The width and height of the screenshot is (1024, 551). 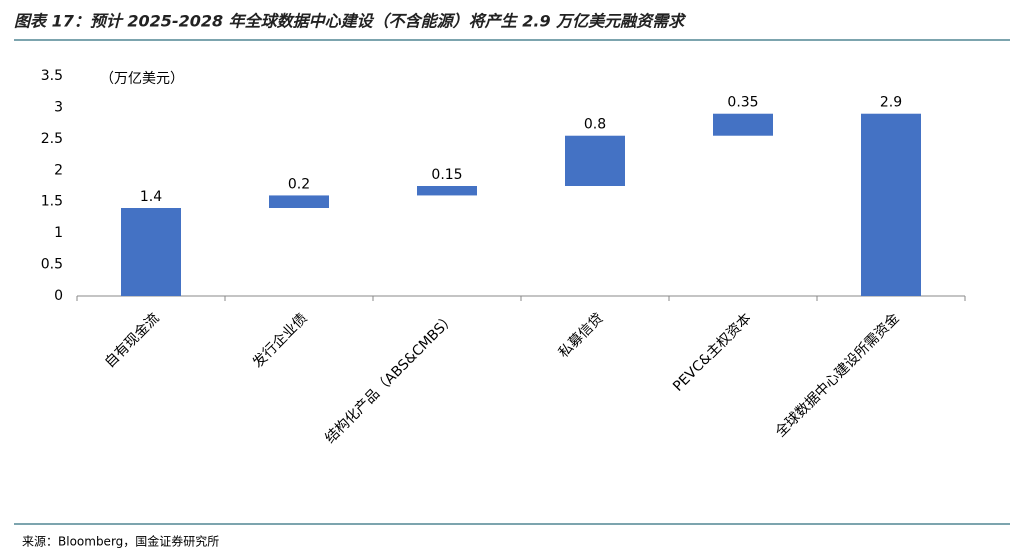 What do you see at coordinates (52, 202) in the screenshot?
I see `y-tick-label: 1.5` at bounding box center [52, 202].